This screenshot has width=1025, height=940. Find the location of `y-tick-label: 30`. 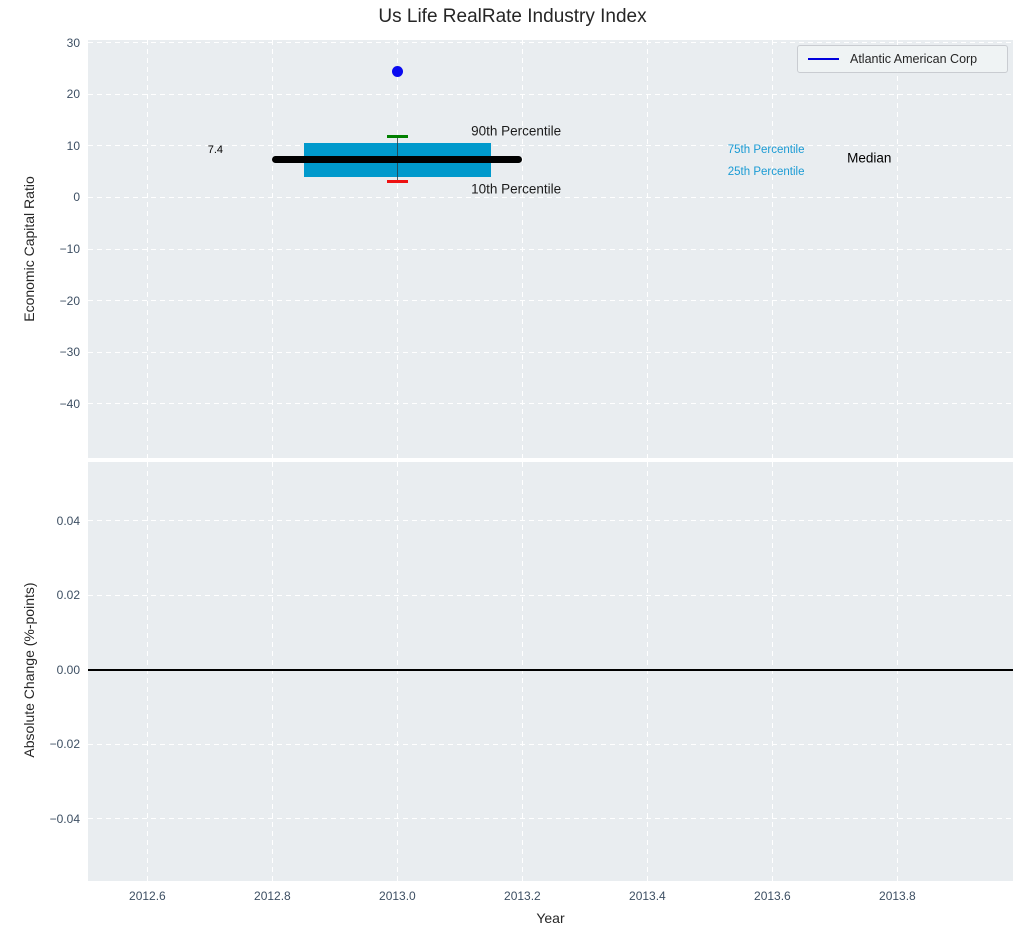

y-tick-label: 30 is located at coordinates (73, 42).